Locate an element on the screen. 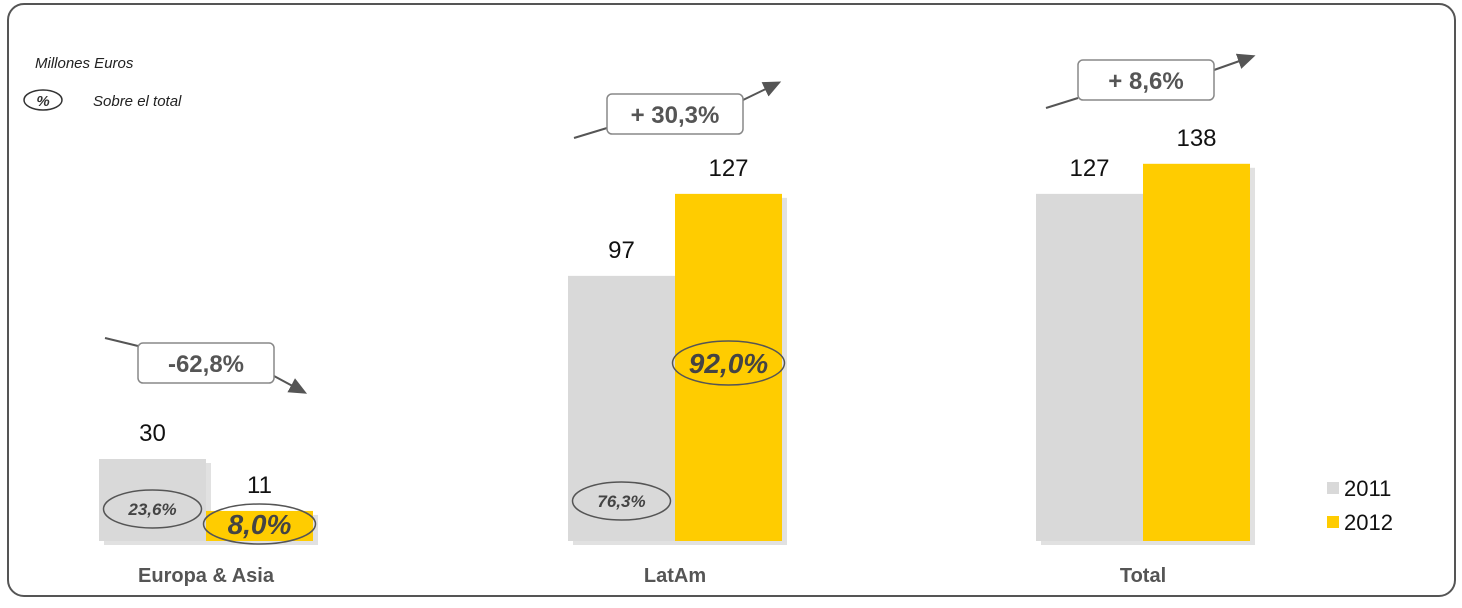  bar-total-2011 is located at coordinates (1089, 367).